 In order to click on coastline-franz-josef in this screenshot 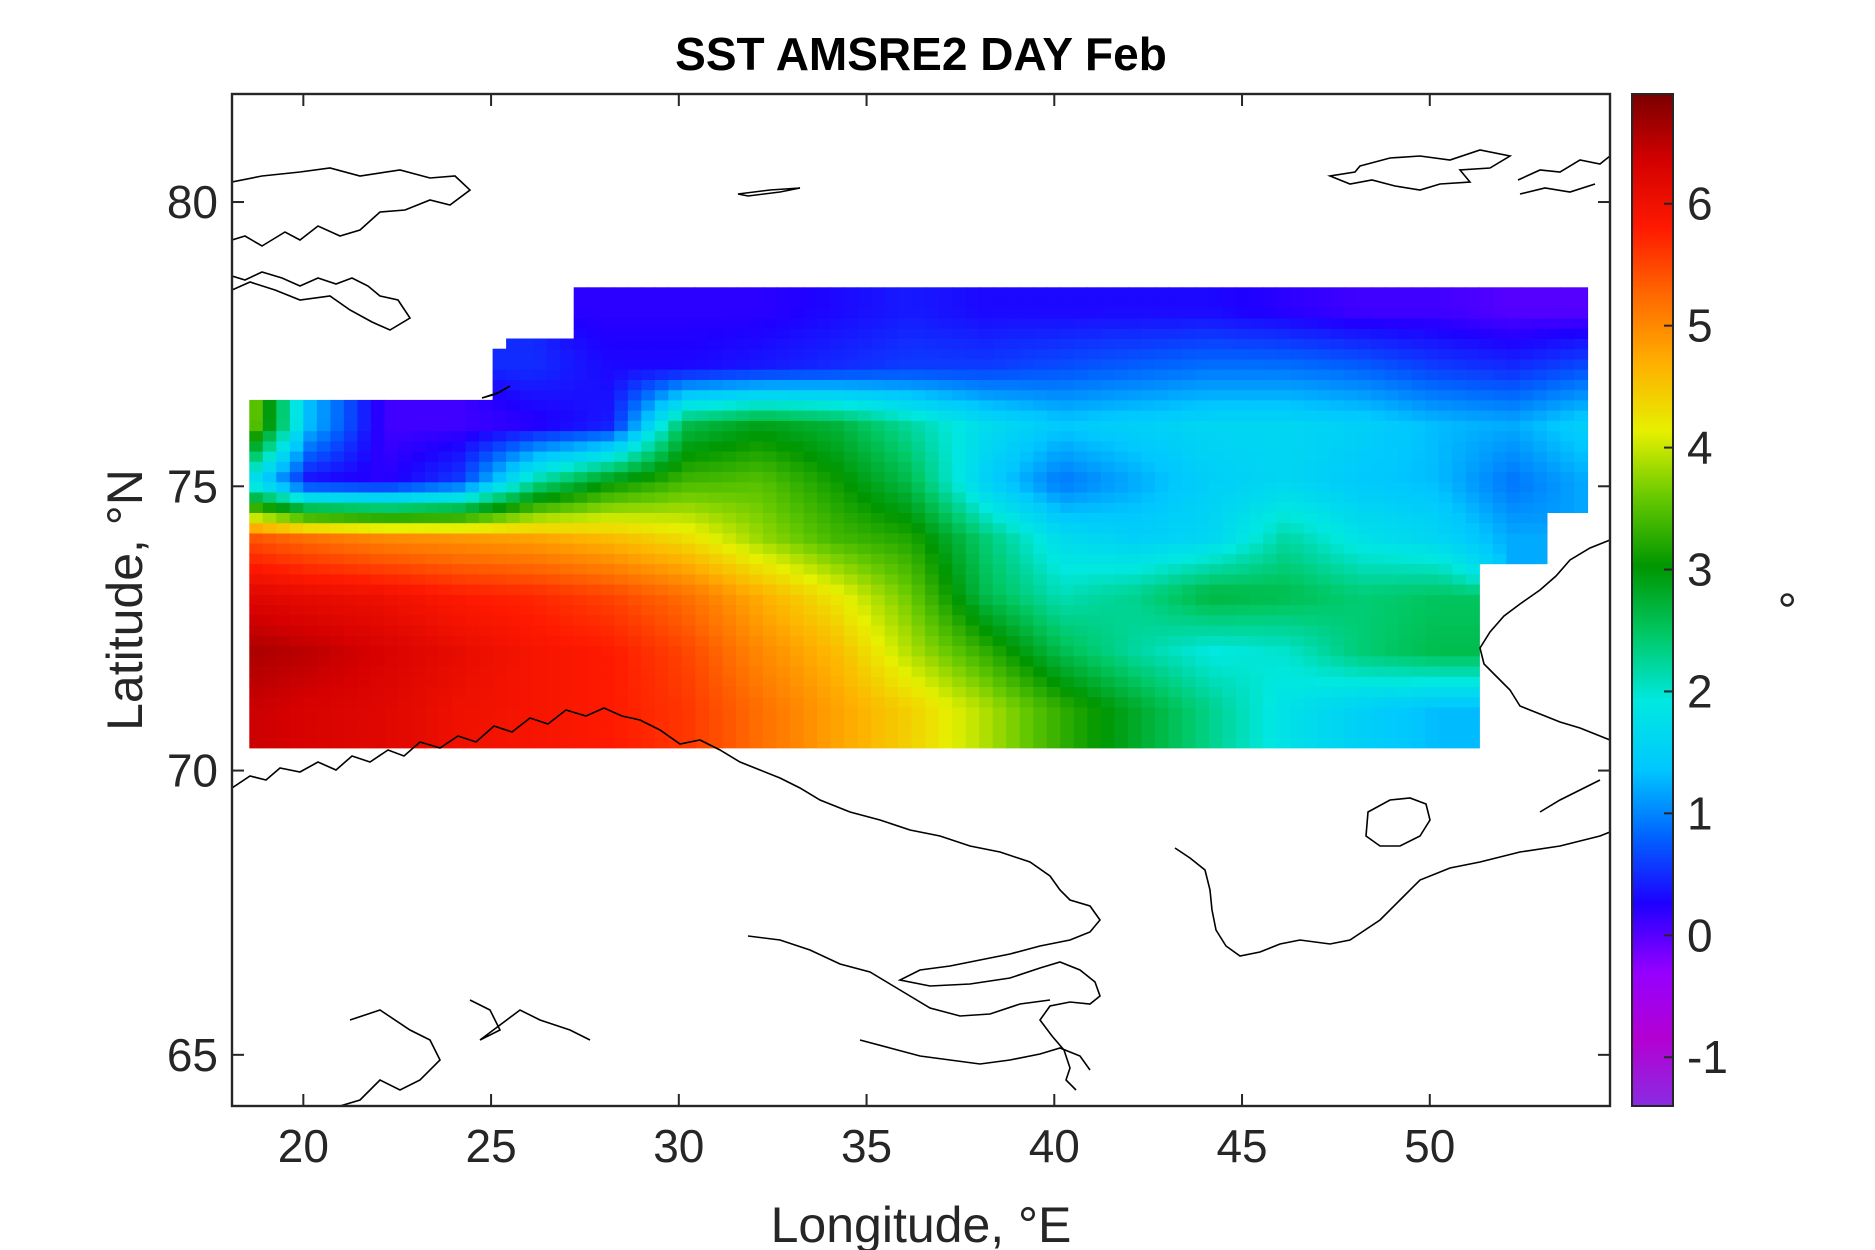, I will do `click(1420, 170)`.